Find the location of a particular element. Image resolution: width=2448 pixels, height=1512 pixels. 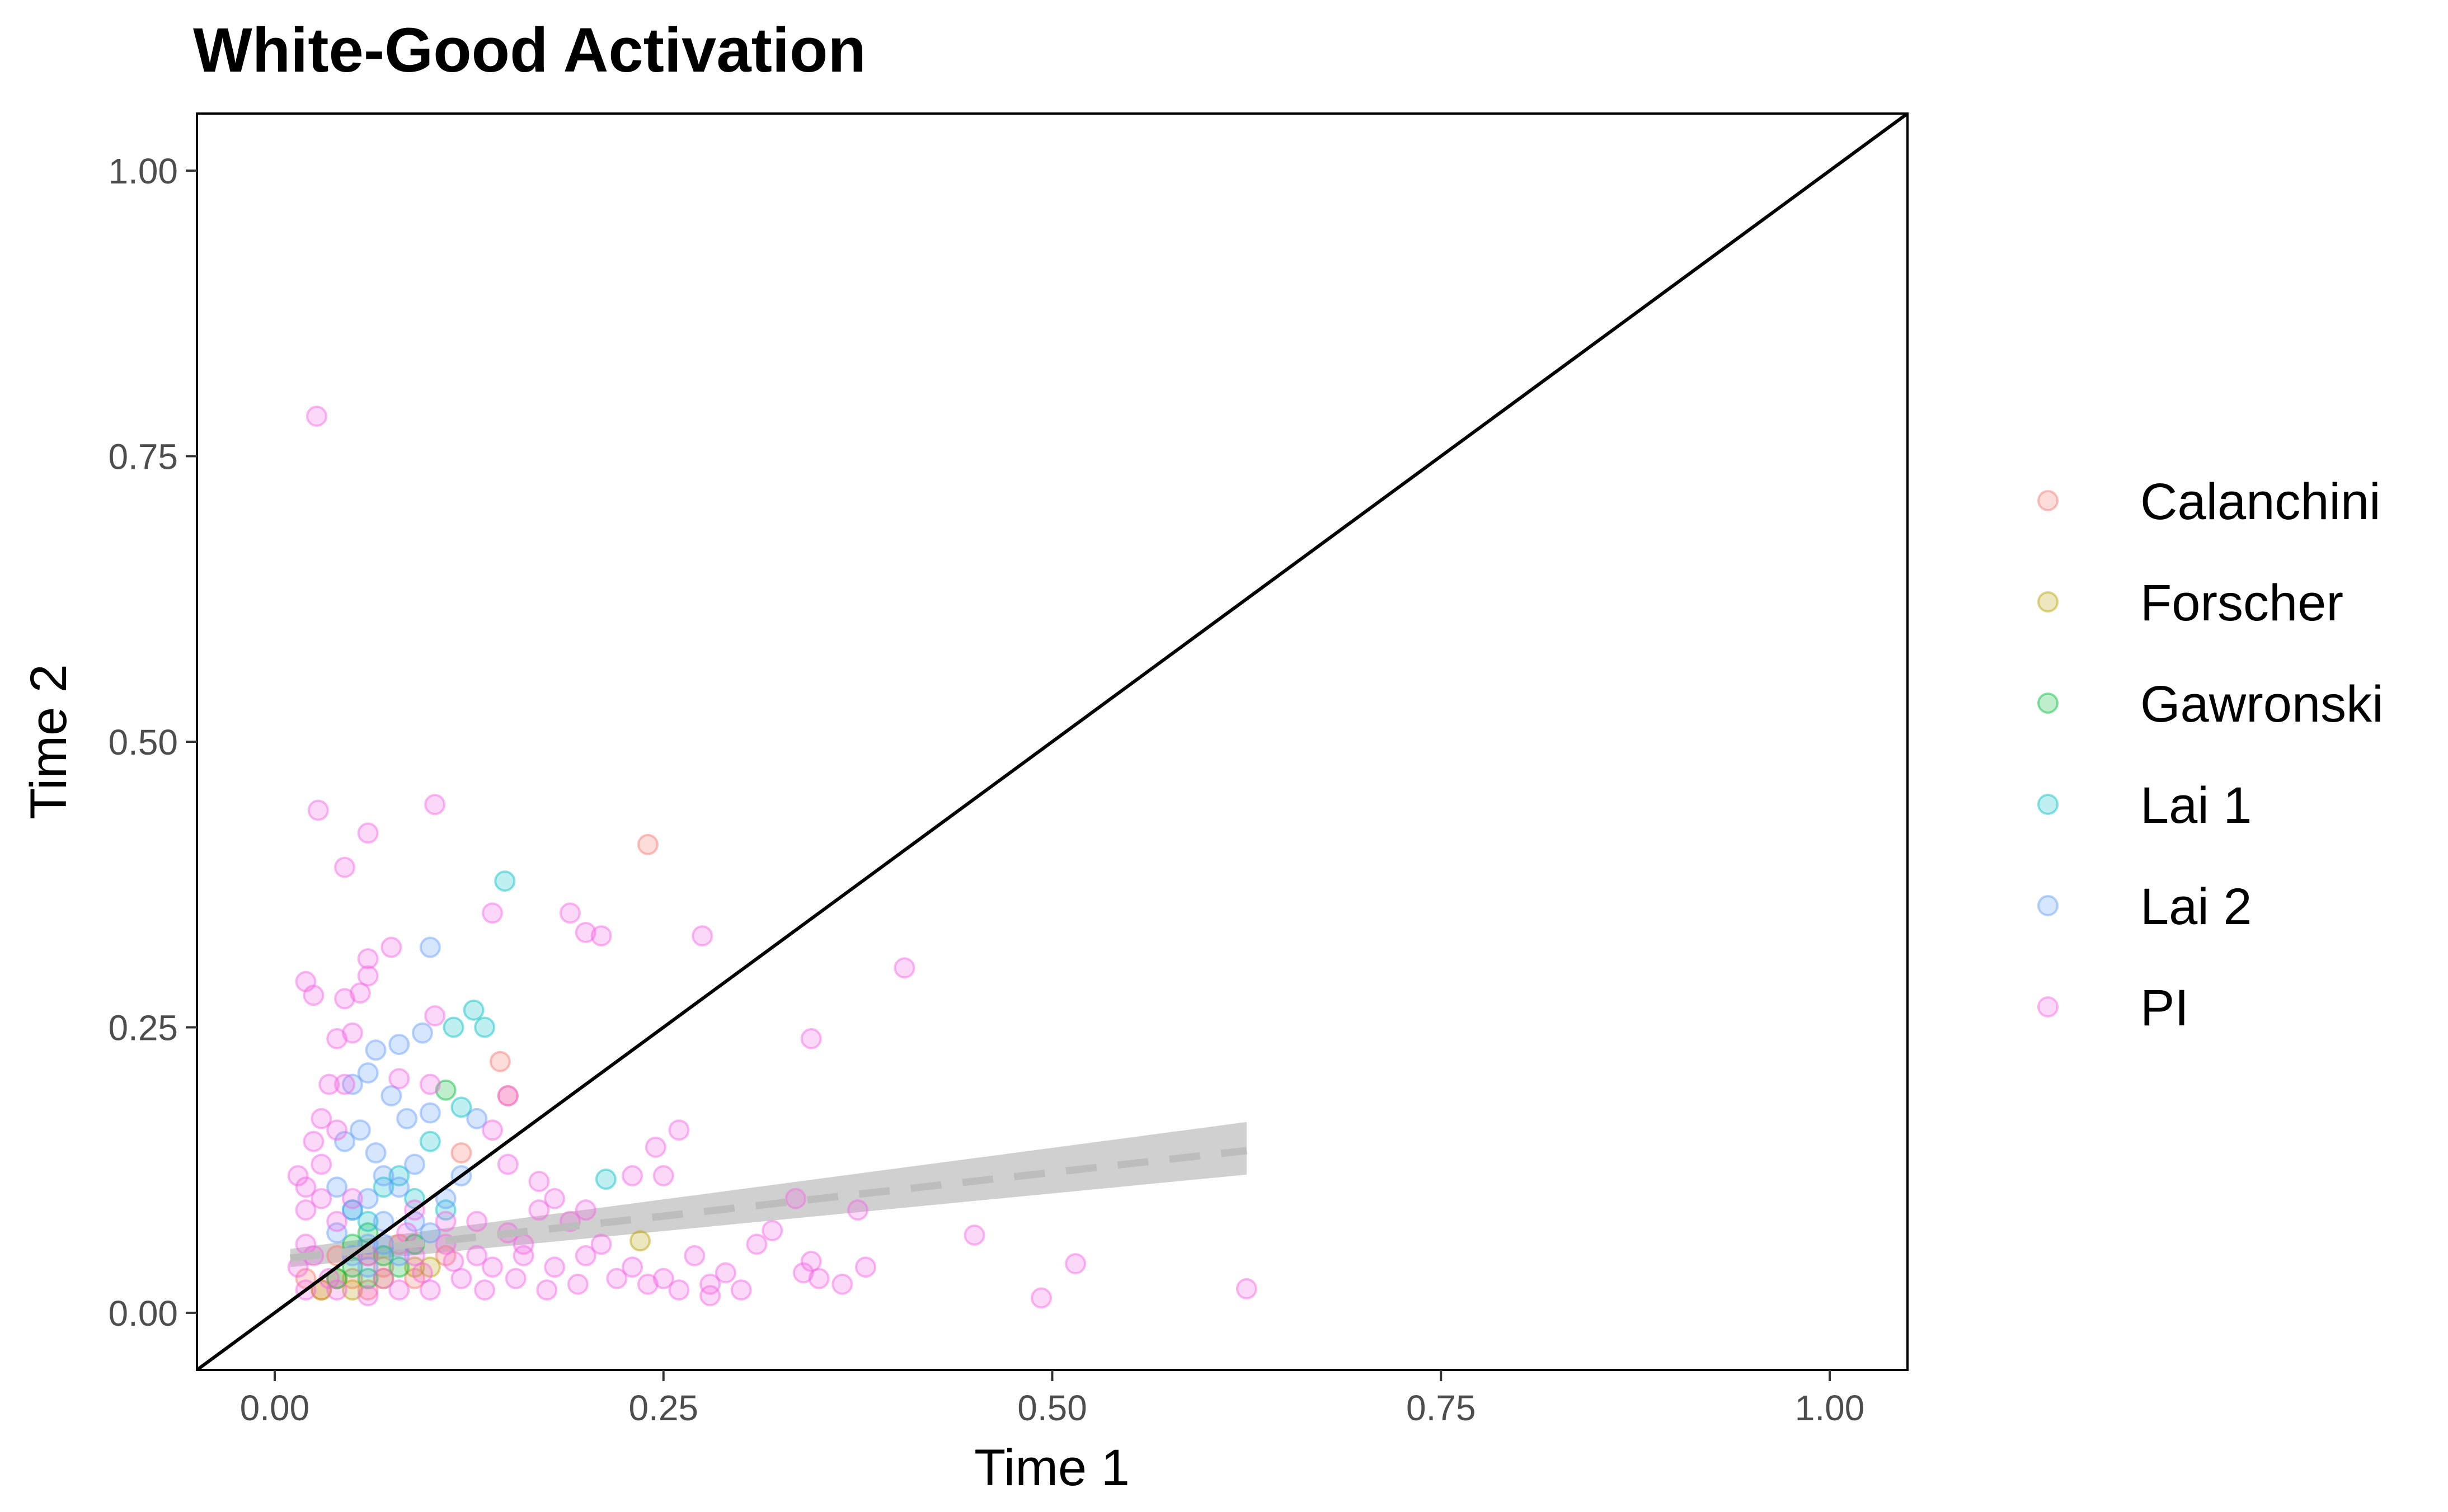

legend-label: PI is located at coordinates (2164, 1008).